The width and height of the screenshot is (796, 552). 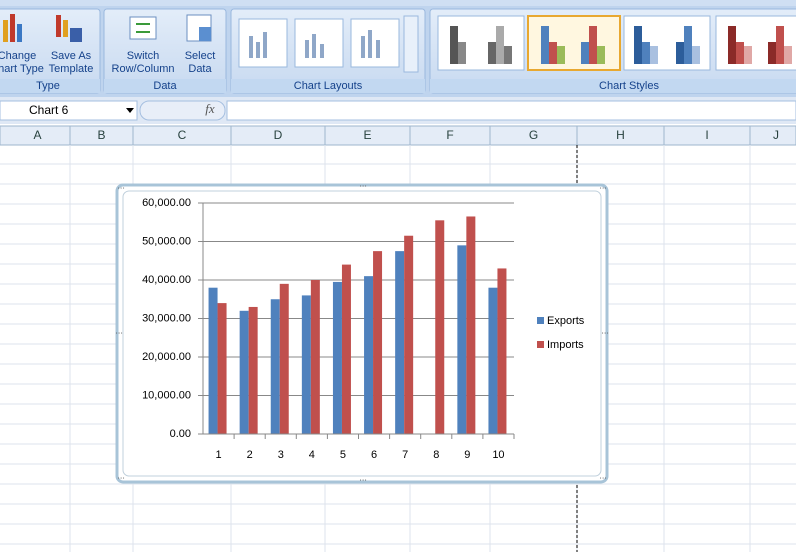 I want to click on column-header: A, so click(x=37, y=135).